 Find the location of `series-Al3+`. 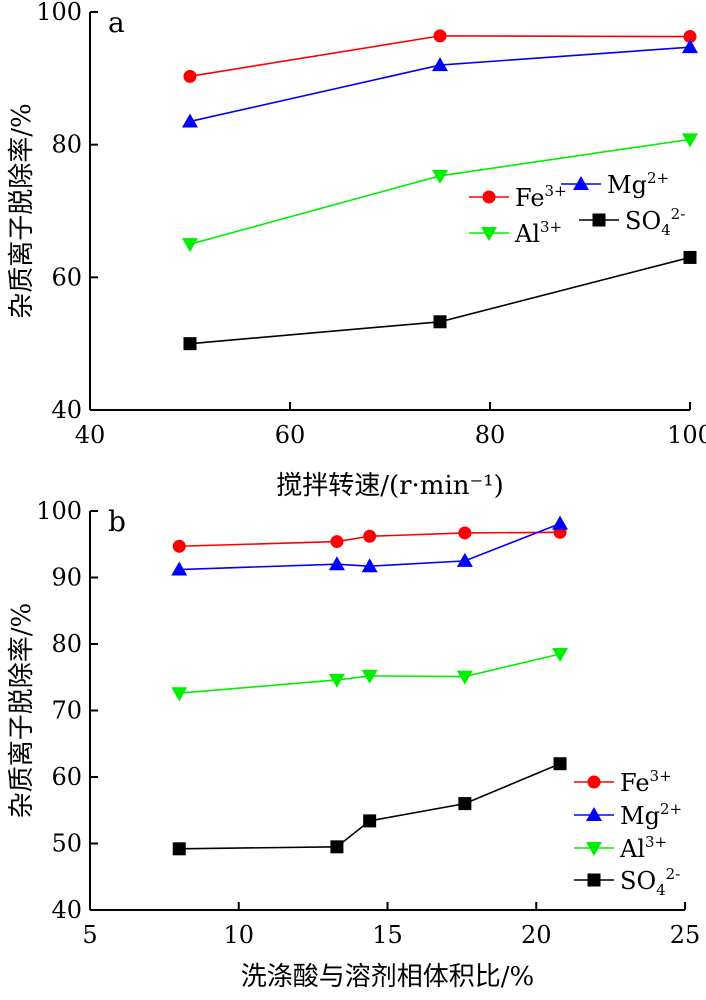

series-Al3+ is located at coordinates (440, 193).